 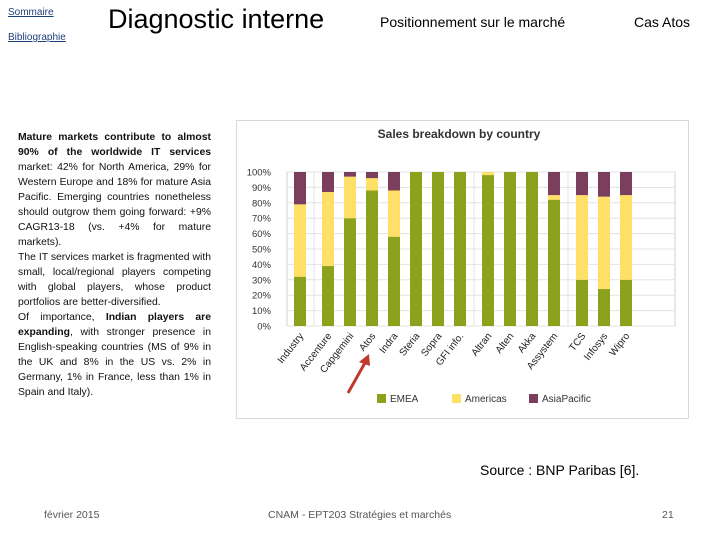 What do you see at coordinates (416, 249) in the screenshot?
I see `bar-steria-emea` at bounding box center [416, 249].